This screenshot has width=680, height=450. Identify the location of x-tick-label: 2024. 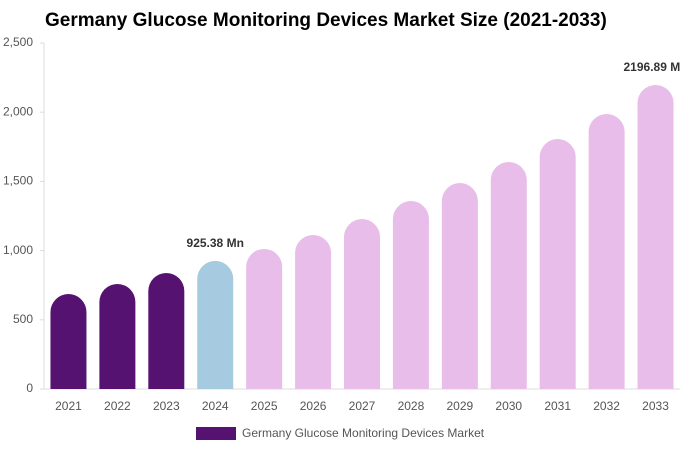
(215, 406).